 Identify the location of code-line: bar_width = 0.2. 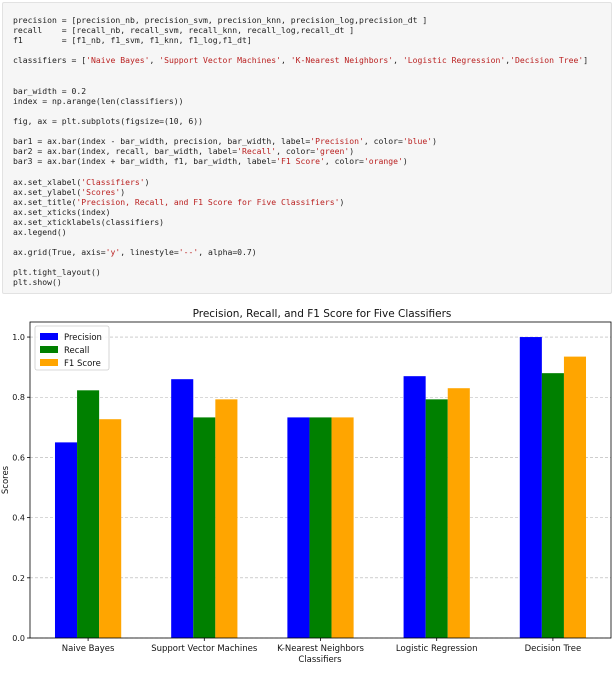
(50, 90).